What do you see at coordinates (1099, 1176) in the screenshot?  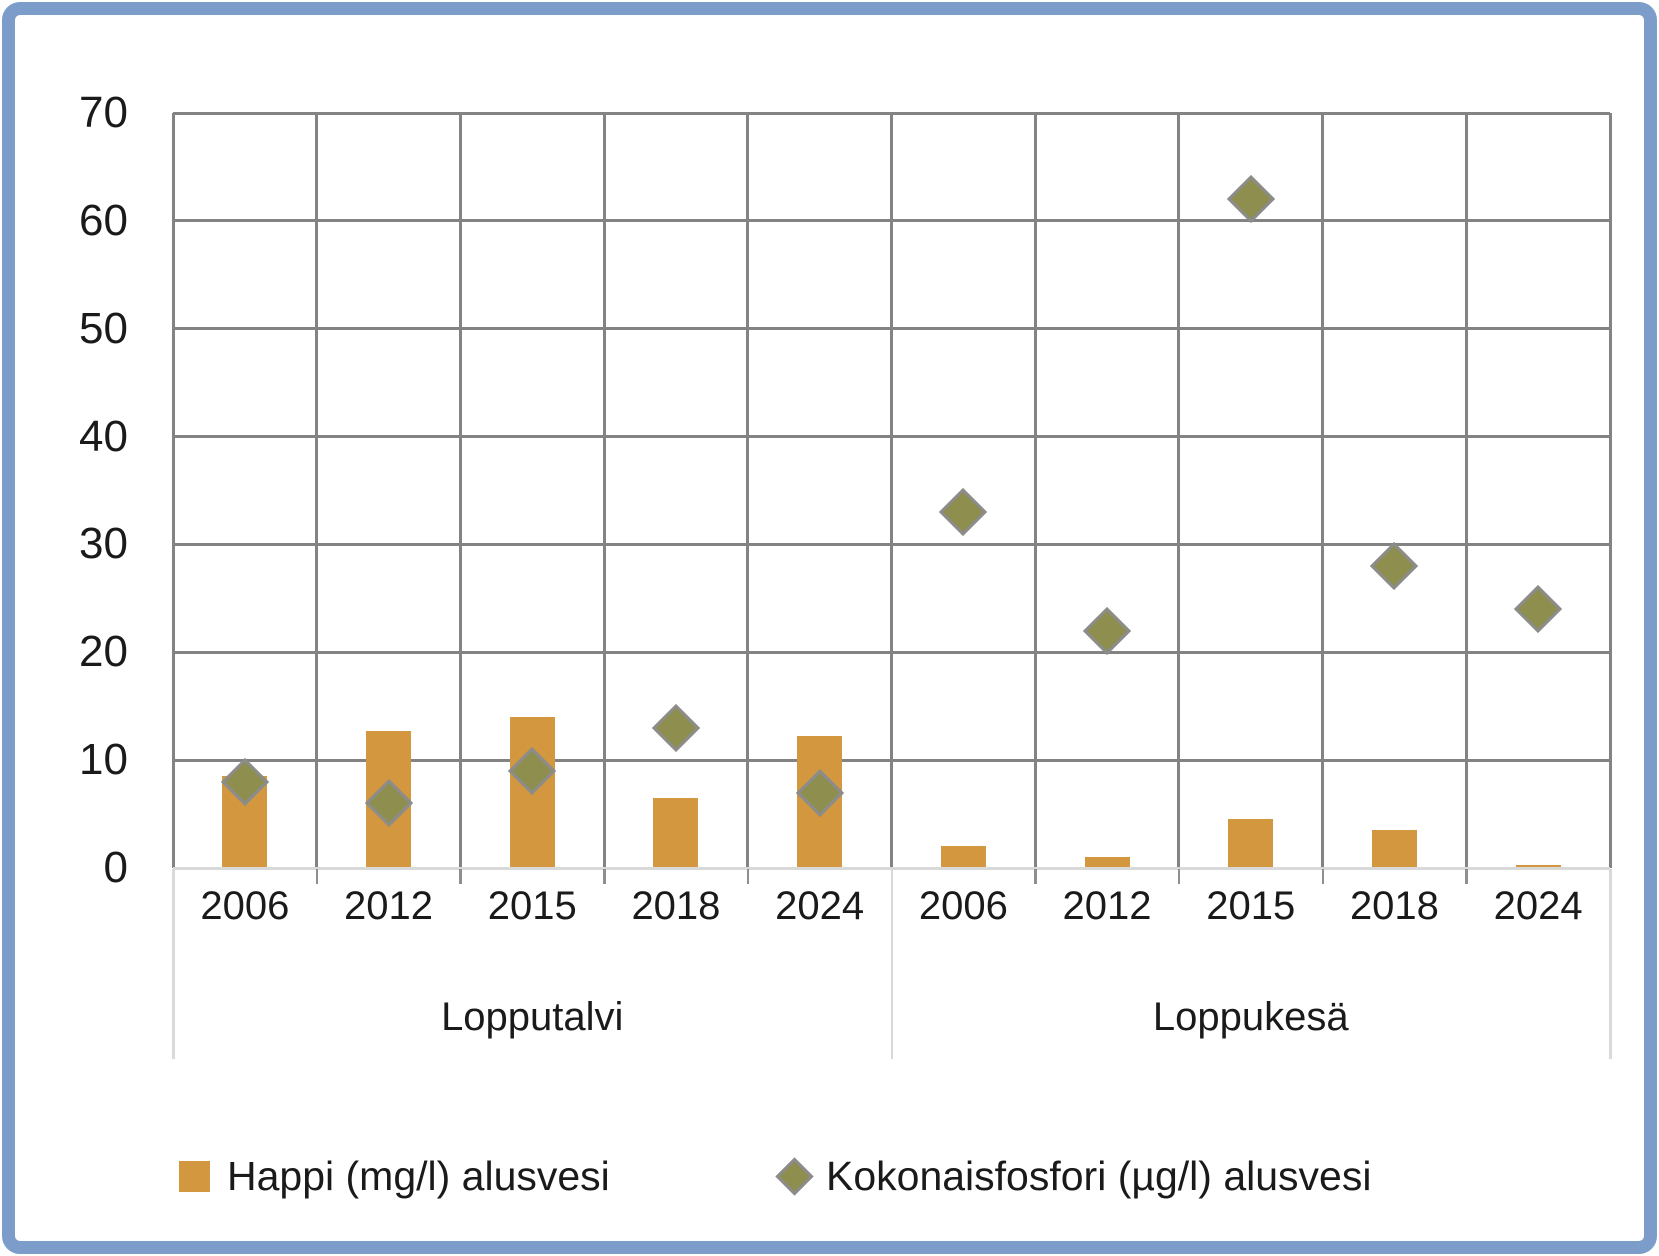 I see `legend-label-kokonaisfosfori: Kokonaisfosfori (µg/l) alusvesi` at bounding box center [1099, 1176].